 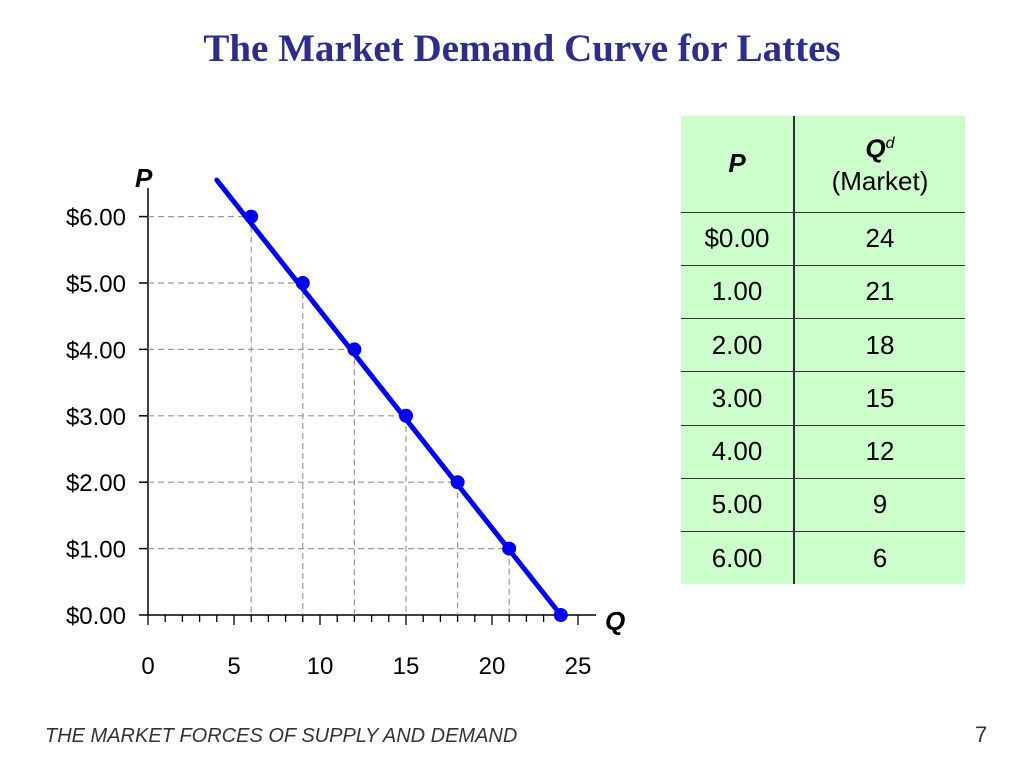 What do you see at coordinates (578, 666) in the screenshot?
I see `x-tick-label: 25` at bounding box center [578, 666].